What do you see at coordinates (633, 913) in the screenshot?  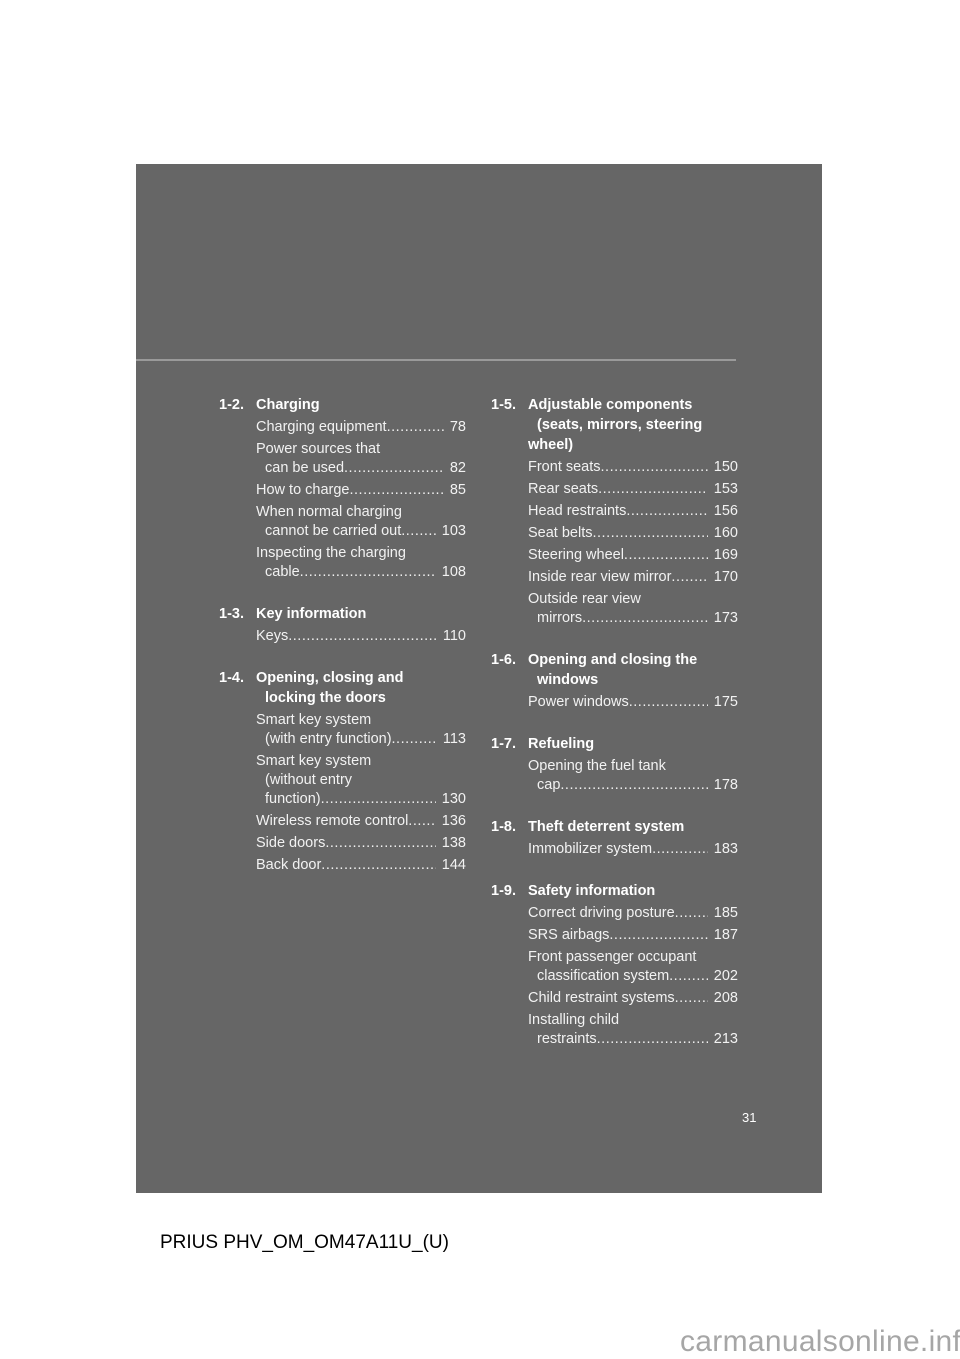 I see `toc-entry: Correct driving posture 185` at bounding box center [633, 913].